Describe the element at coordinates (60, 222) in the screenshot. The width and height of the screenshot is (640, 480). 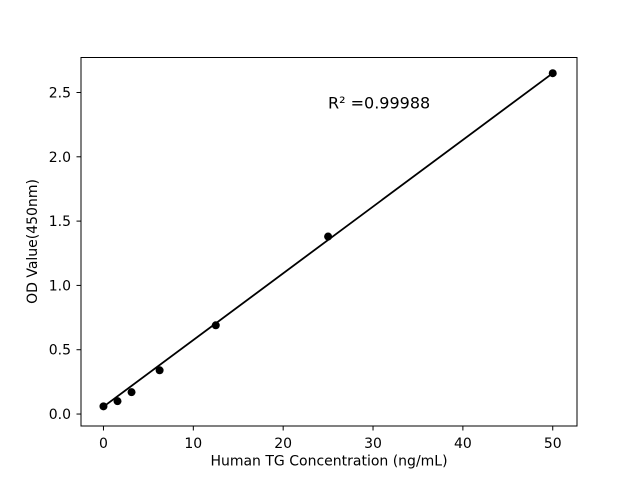
I see `y-tick-label: 1.5` at that location.